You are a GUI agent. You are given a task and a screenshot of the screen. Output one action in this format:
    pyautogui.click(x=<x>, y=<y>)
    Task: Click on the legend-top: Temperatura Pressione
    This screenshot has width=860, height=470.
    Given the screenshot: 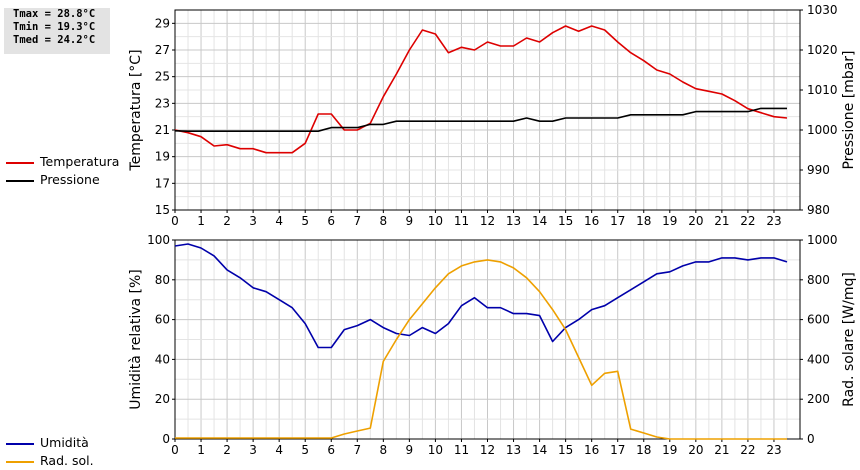 What is the action you would take?
    pyautogui.click(x=62, y=171)
    